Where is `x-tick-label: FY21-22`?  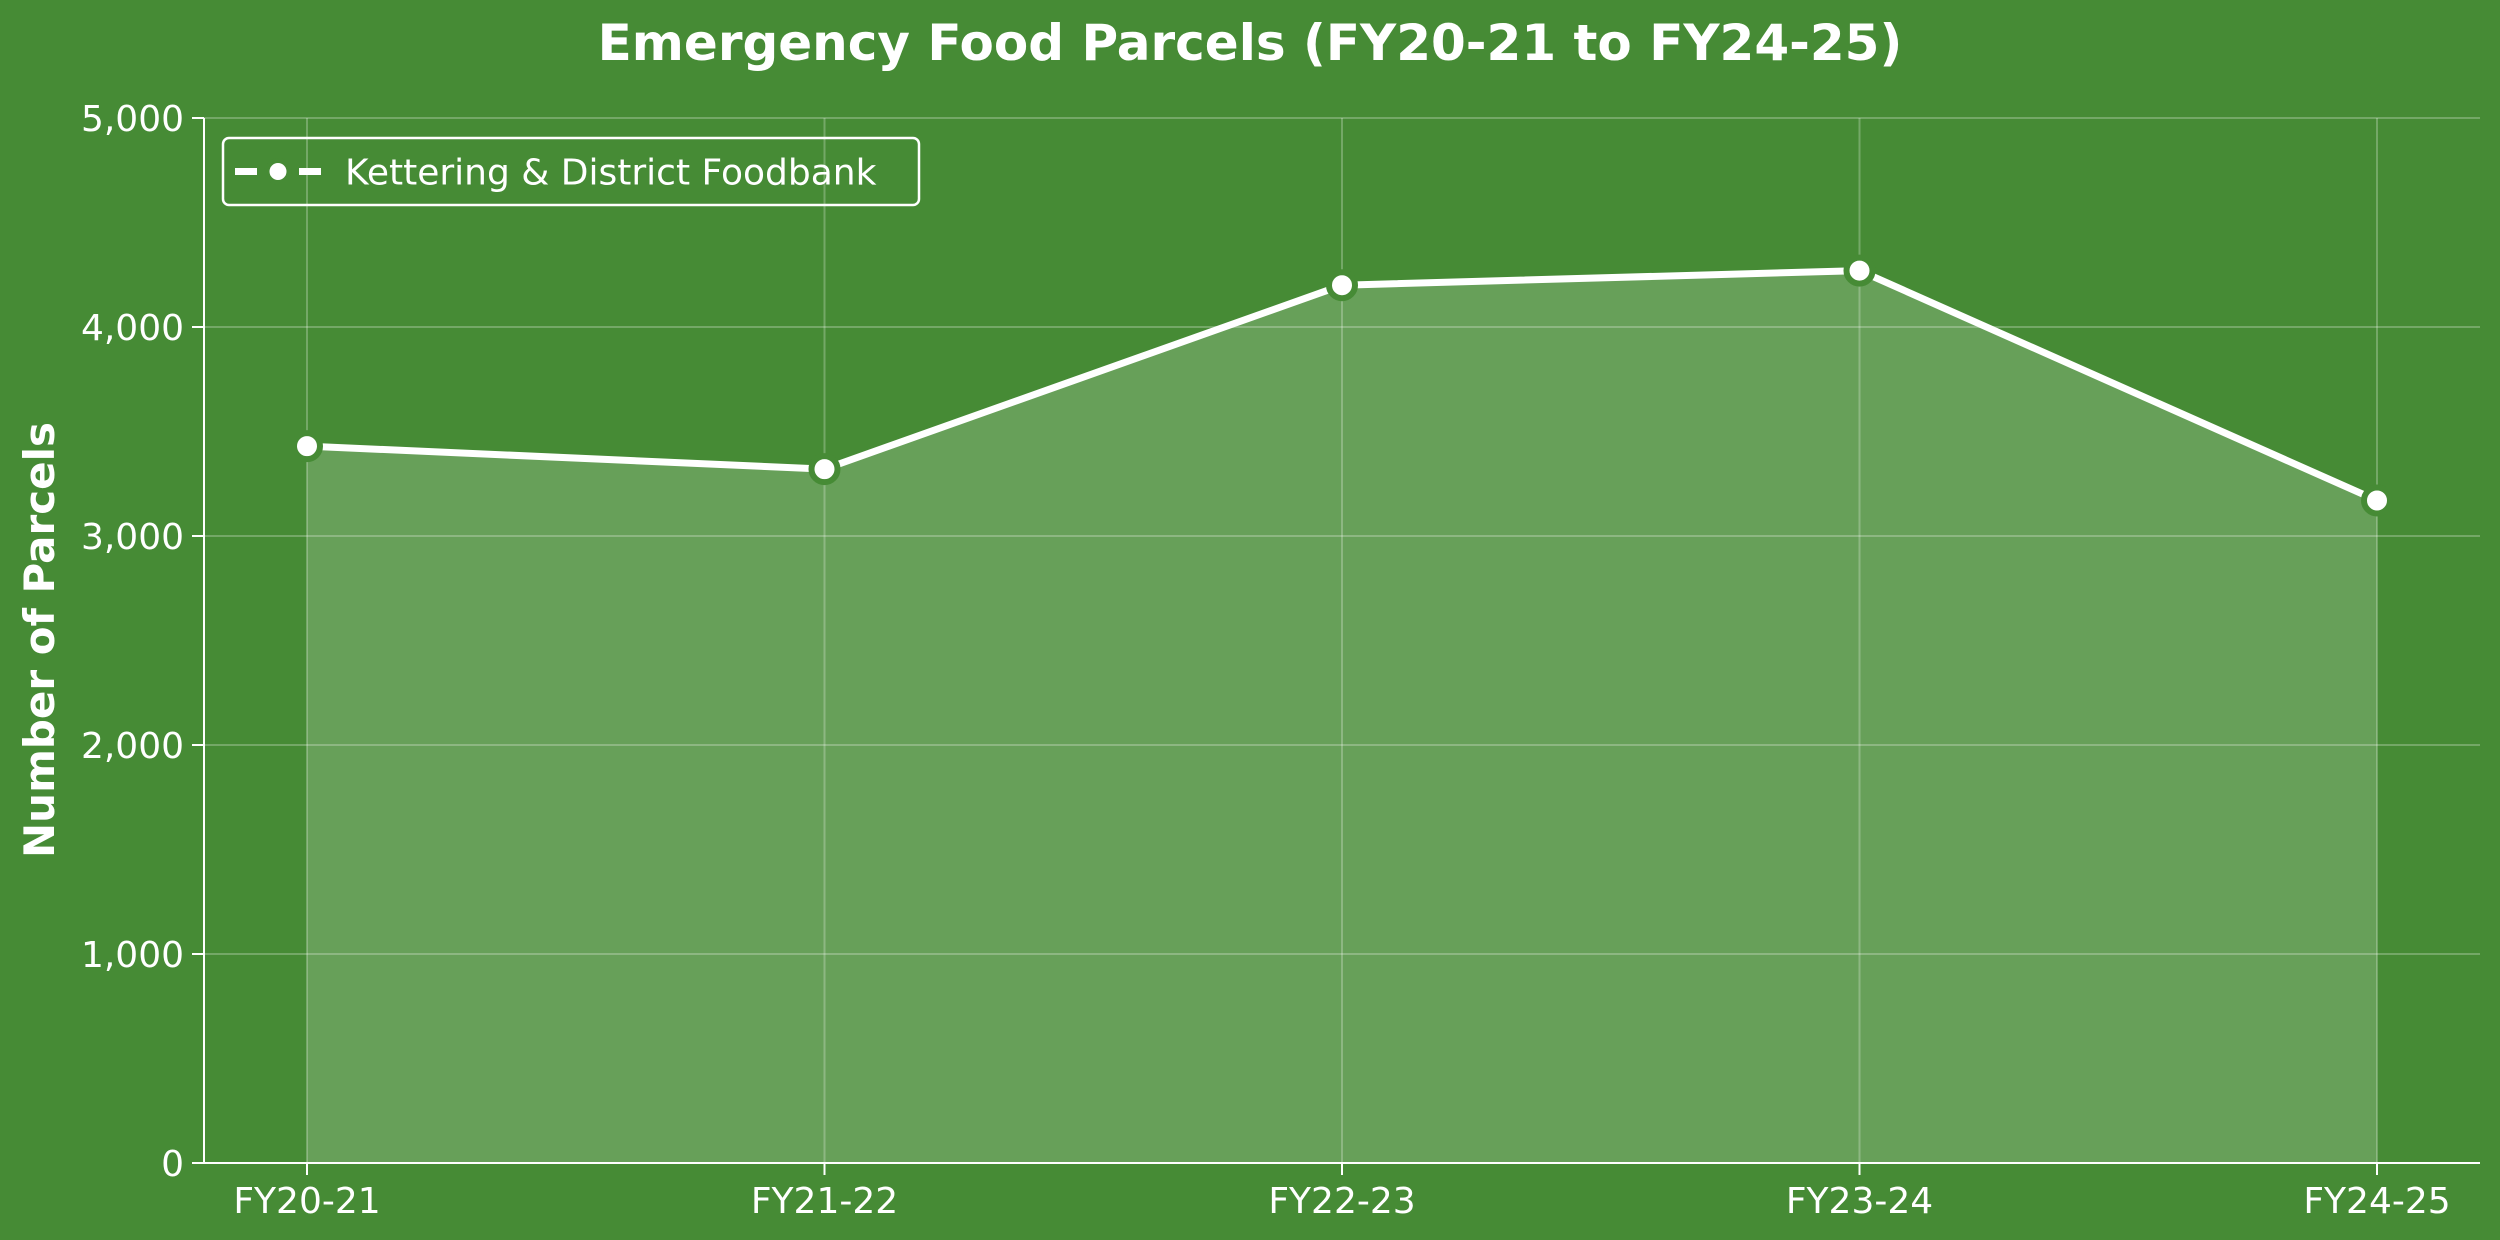
x-tick-label: FY21-22 is located at coordinates (824, 1201).